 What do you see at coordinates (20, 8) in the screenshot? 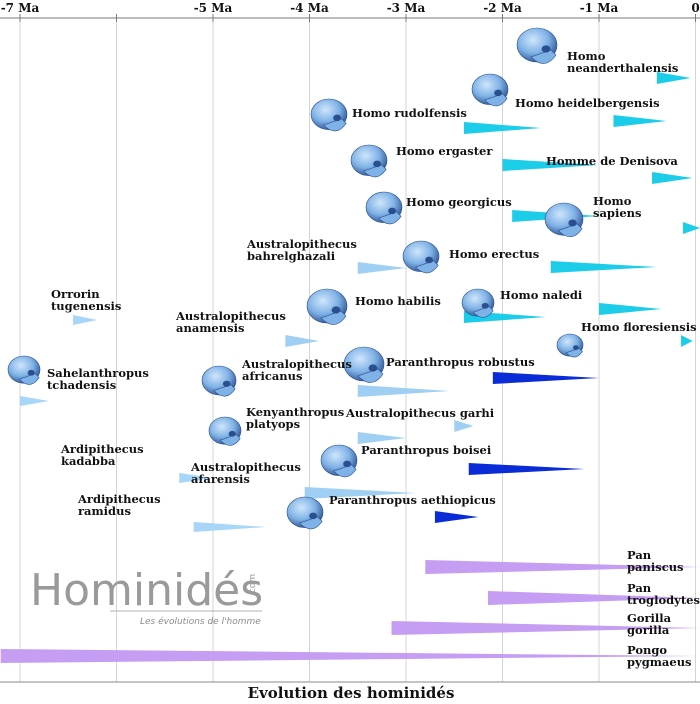
I see `tick-label: -7 Ma` at bounding box center [20, 8].